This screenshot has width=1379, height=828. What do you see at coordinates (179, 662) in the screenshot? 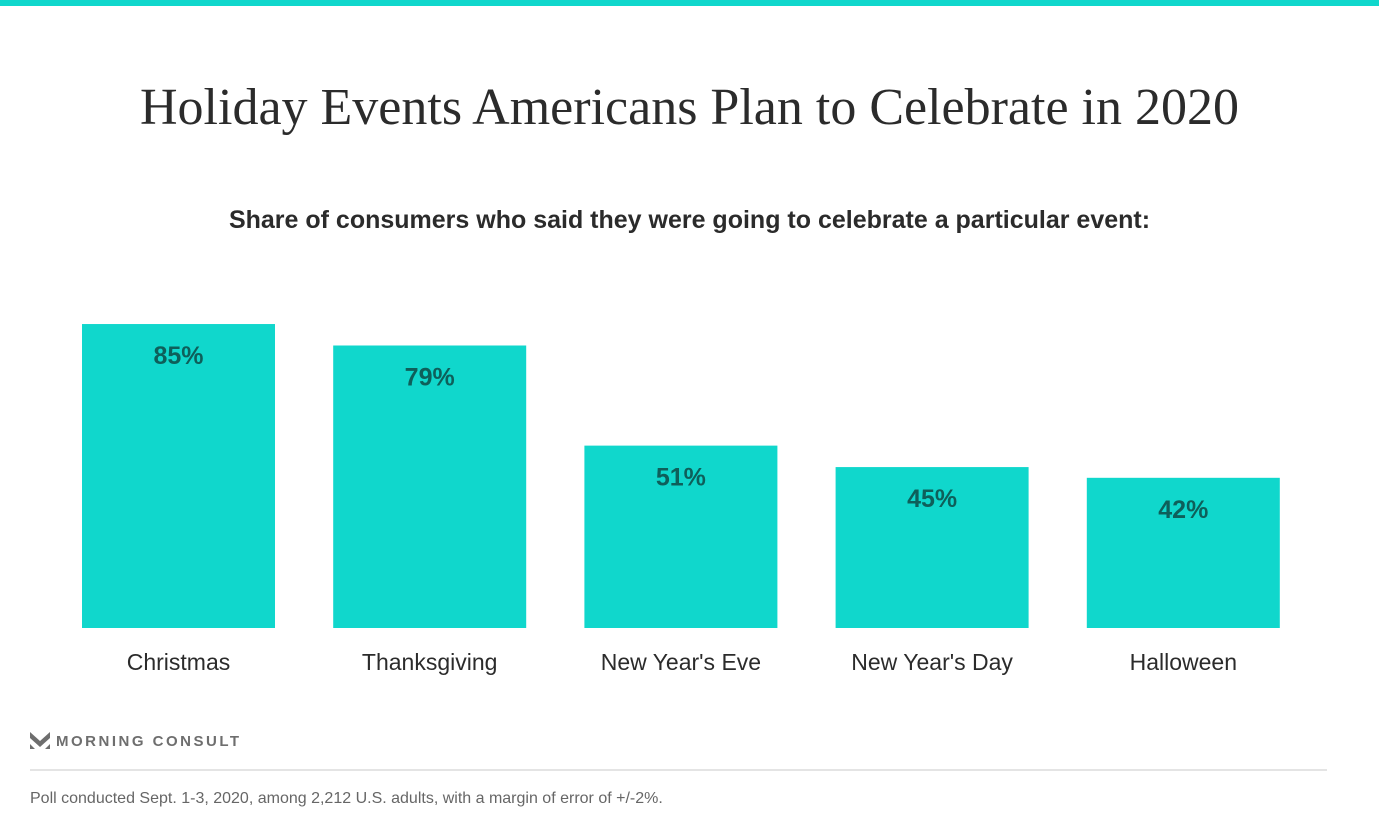
I see `category-label: Christmas` at bounding box center [179, 662].